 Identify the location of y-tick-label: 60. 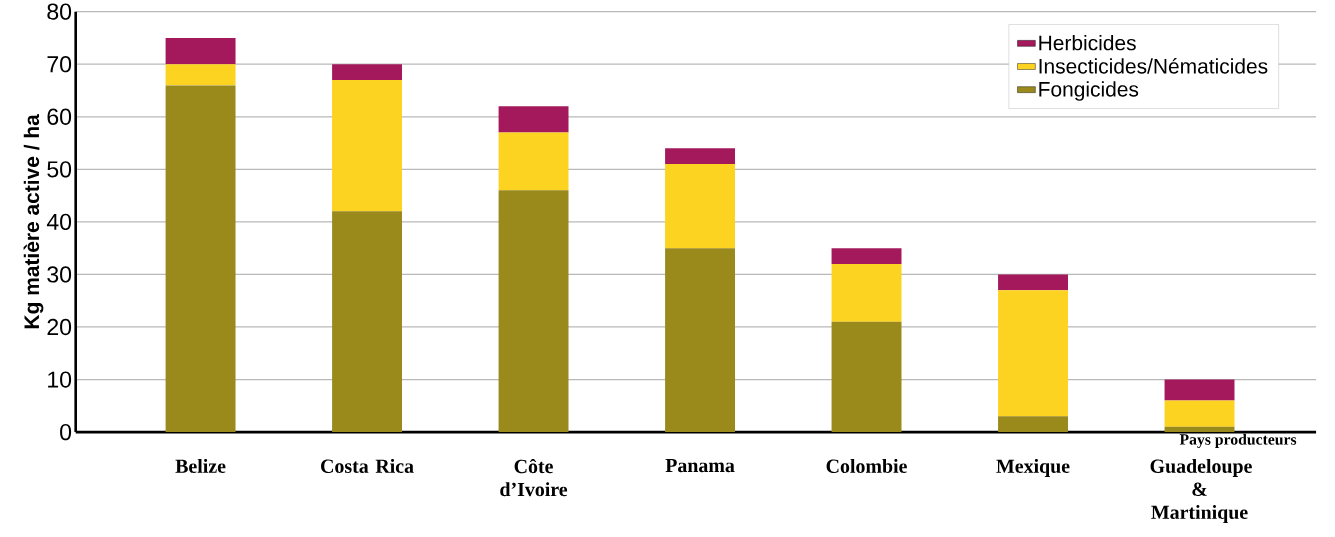
(59, 116).